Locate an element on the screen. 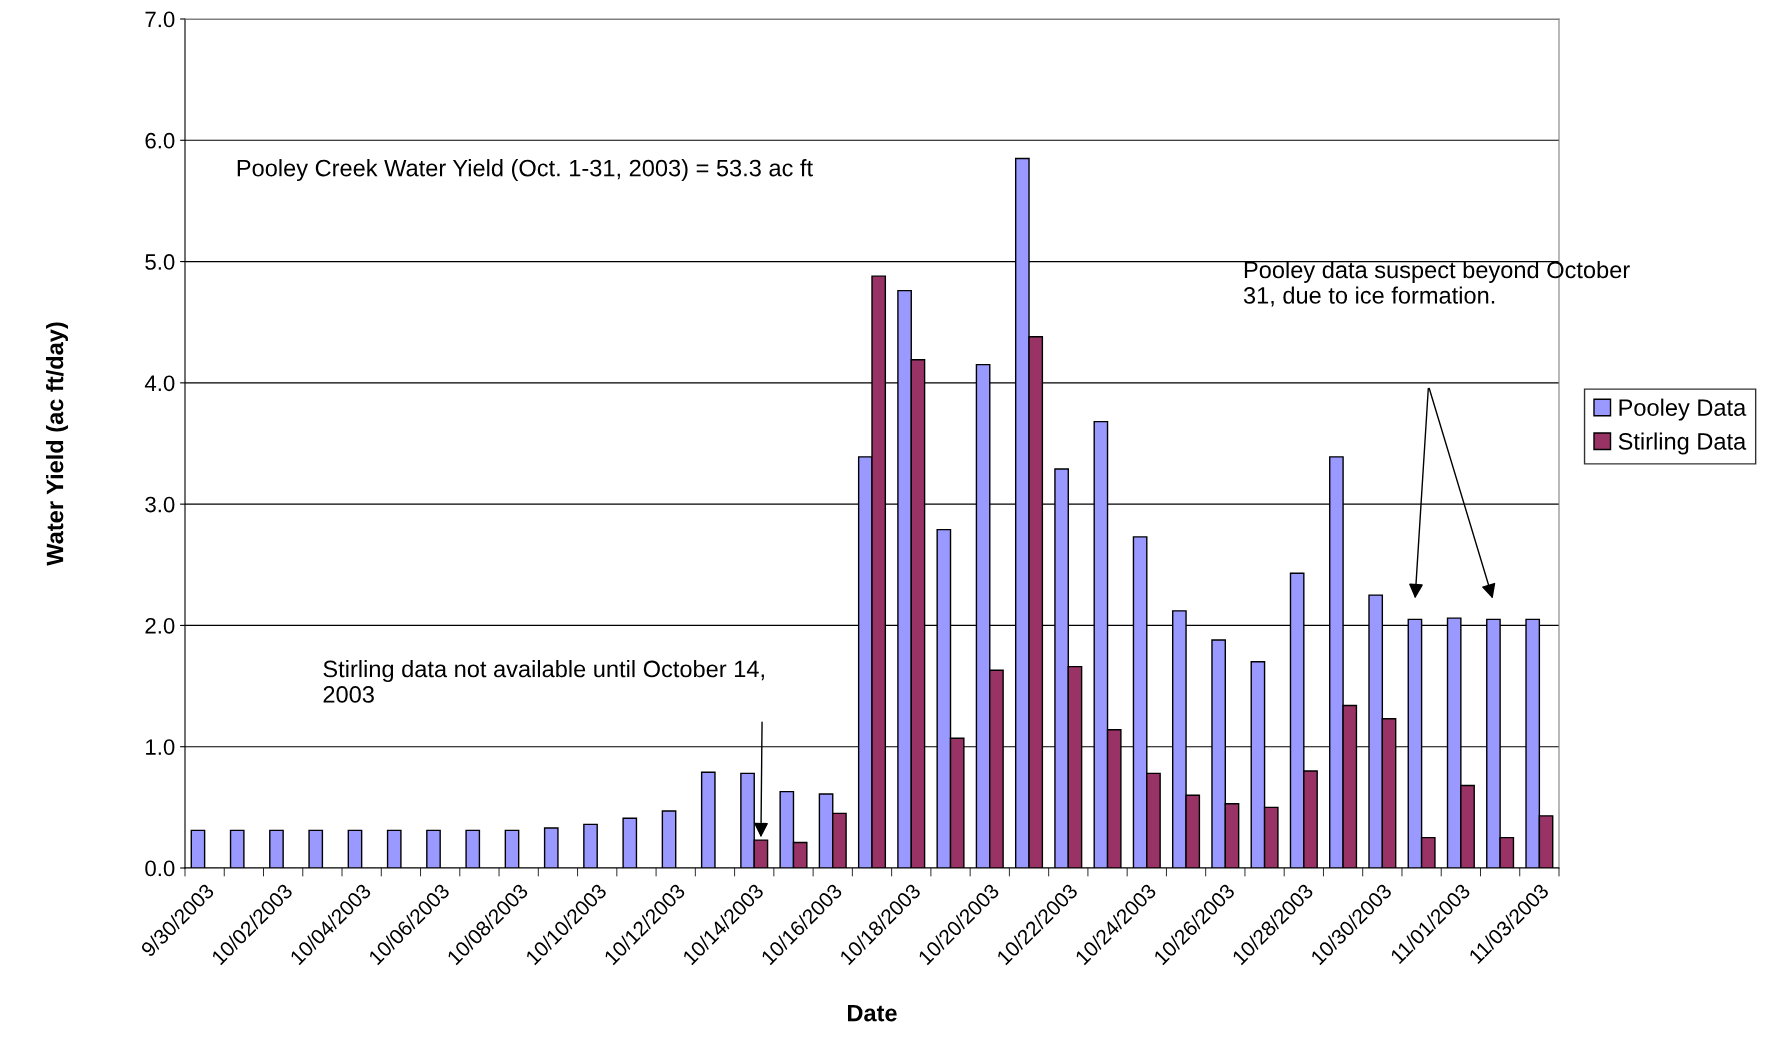  y-tick-label: 6.0 is located at coordinates (160, 140).